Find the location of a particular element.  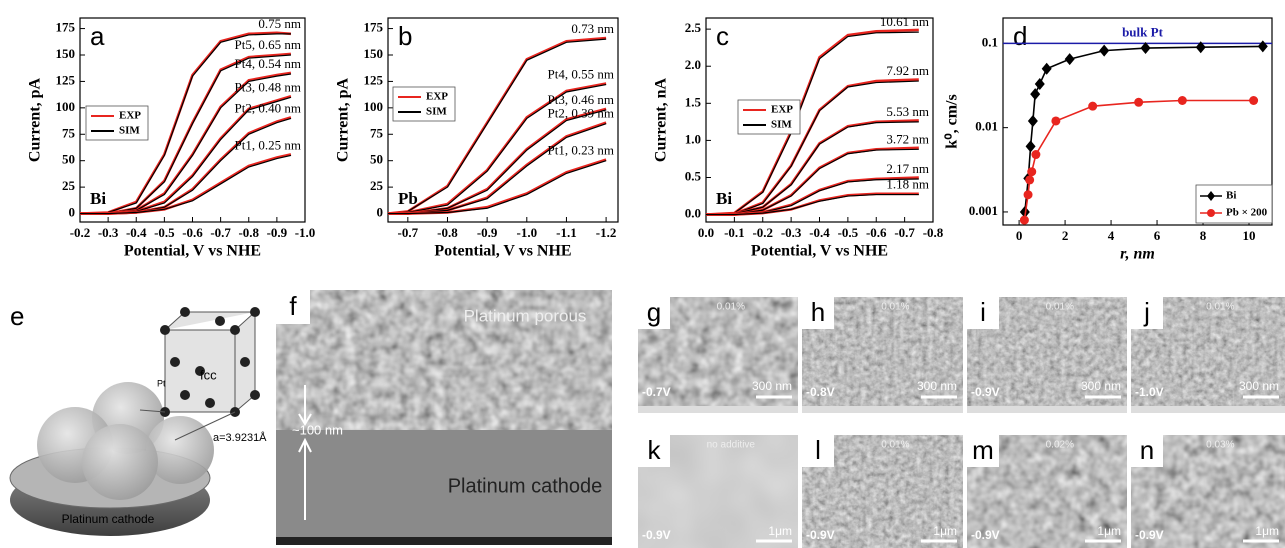

curve-label: Pt3, 0.46 nm is located at coordinates (581, 99).